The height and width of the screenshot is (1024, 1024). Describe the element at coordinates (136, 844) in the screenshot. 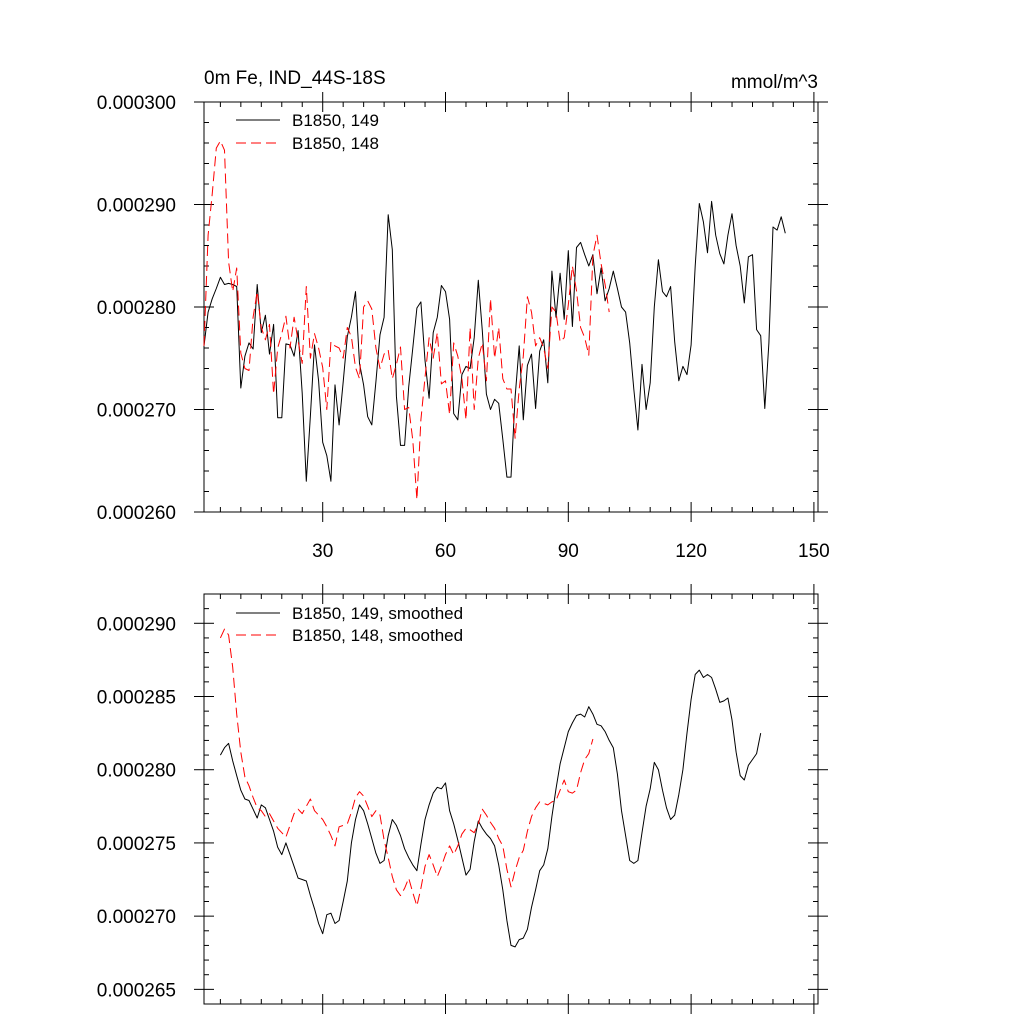

I see `y-tick-label: 0.000275` at that location.